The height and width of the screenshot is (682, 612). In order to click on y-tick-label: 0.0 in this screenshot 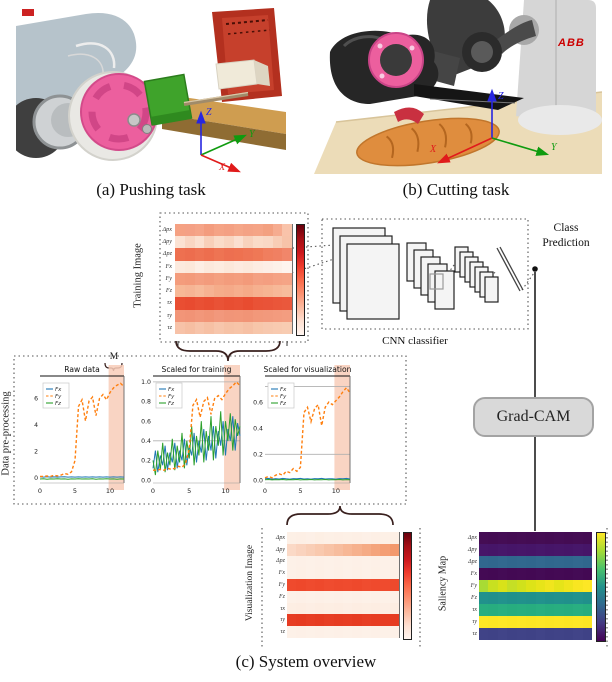, I will do `click(258, 481)`.